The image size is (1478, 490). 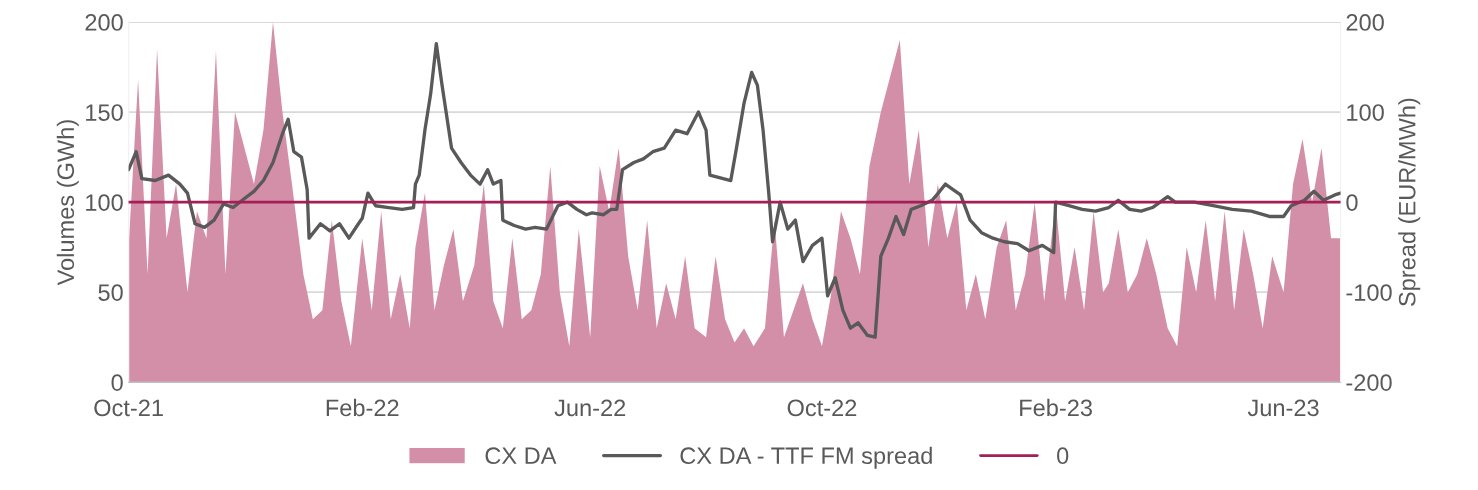 What do you see at coordinates (104, 202) in the screenshot?
I see `y-tick-label: 100` at bounding box center [104, 202].